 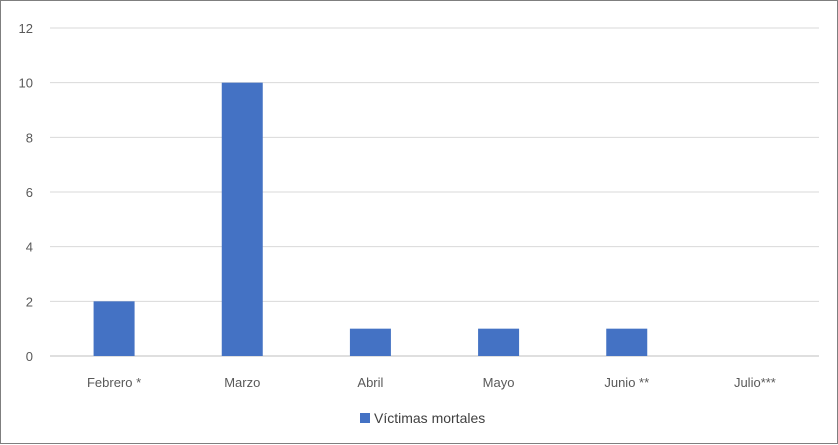 What do you see at coordinates (29, 192) in the screenshot?
I see `y-tick-label: 6` at bounding box center [29, 192].